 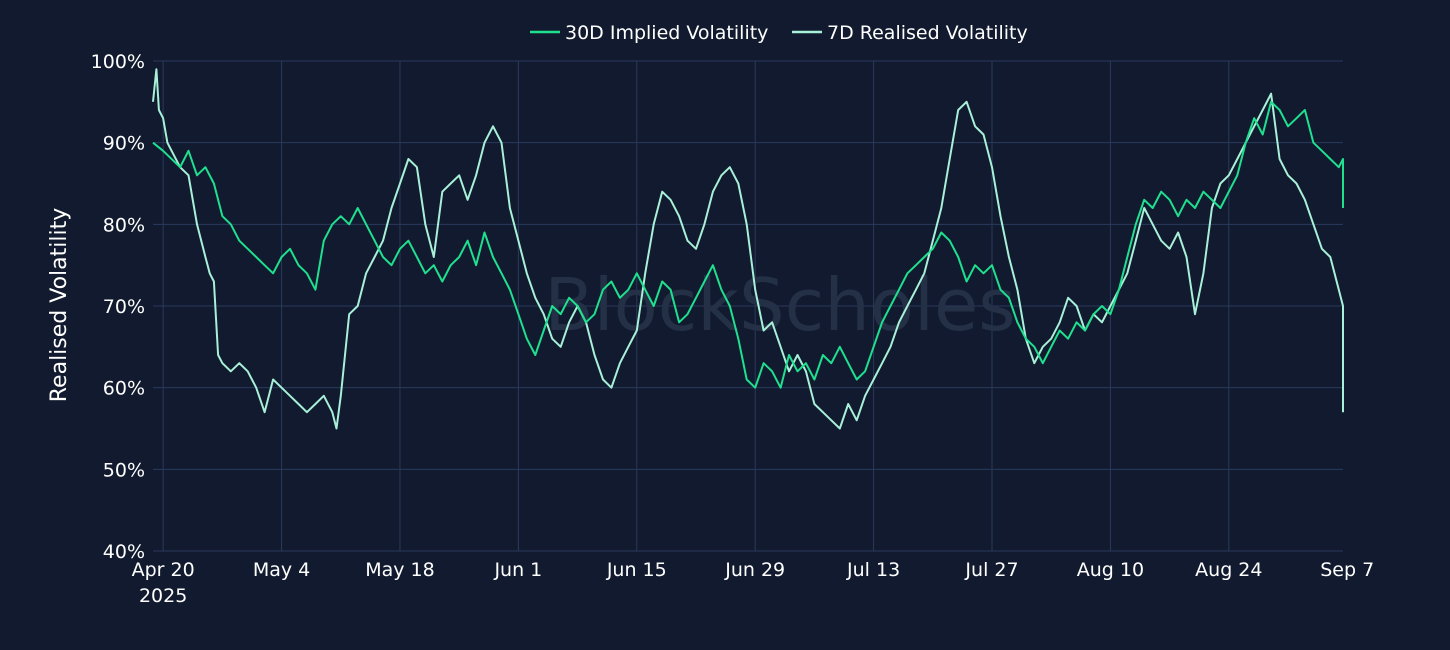 I want to click on y-tick-label: 70%, so click(x=124, y=307).